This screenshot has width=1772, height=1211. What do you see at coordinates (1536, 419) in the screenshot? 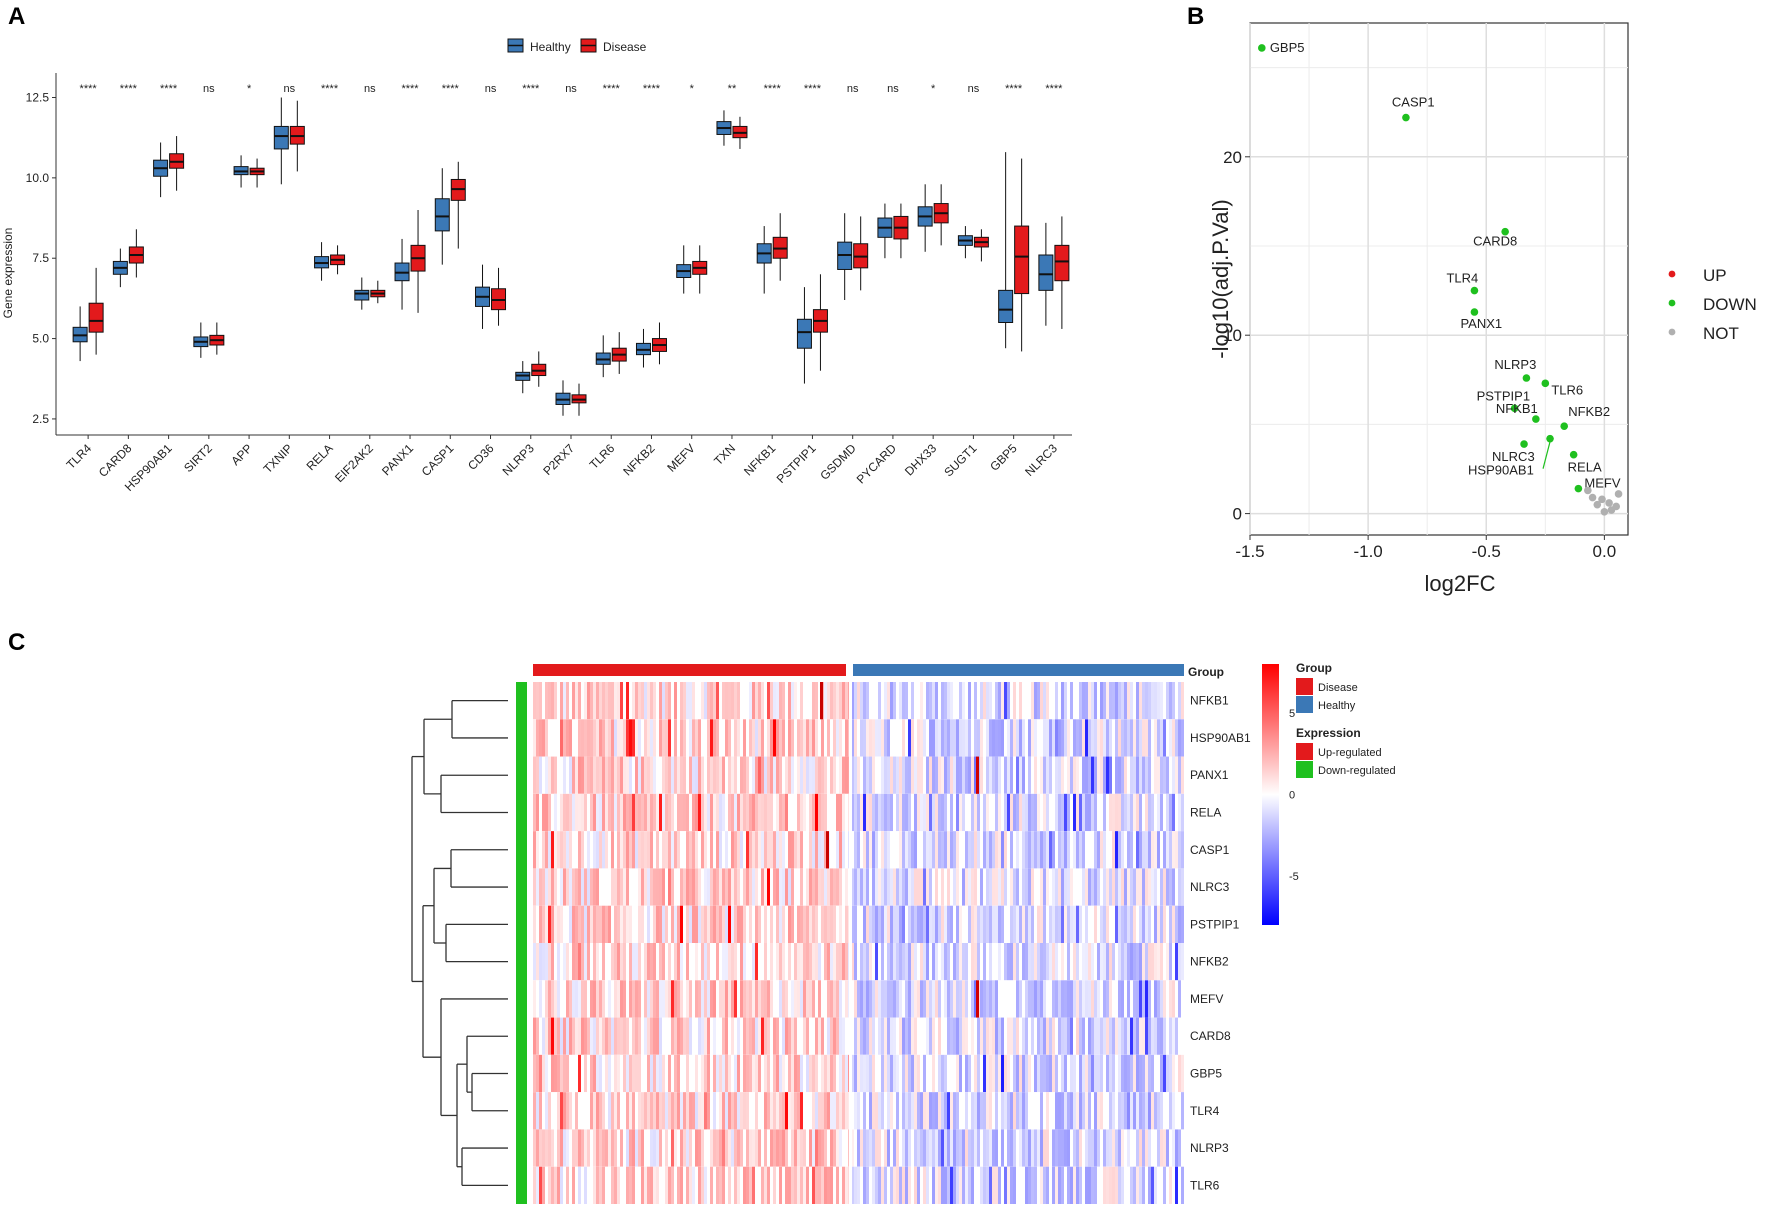
I see `point-nfkb1` at bounding box center [1536, 419].